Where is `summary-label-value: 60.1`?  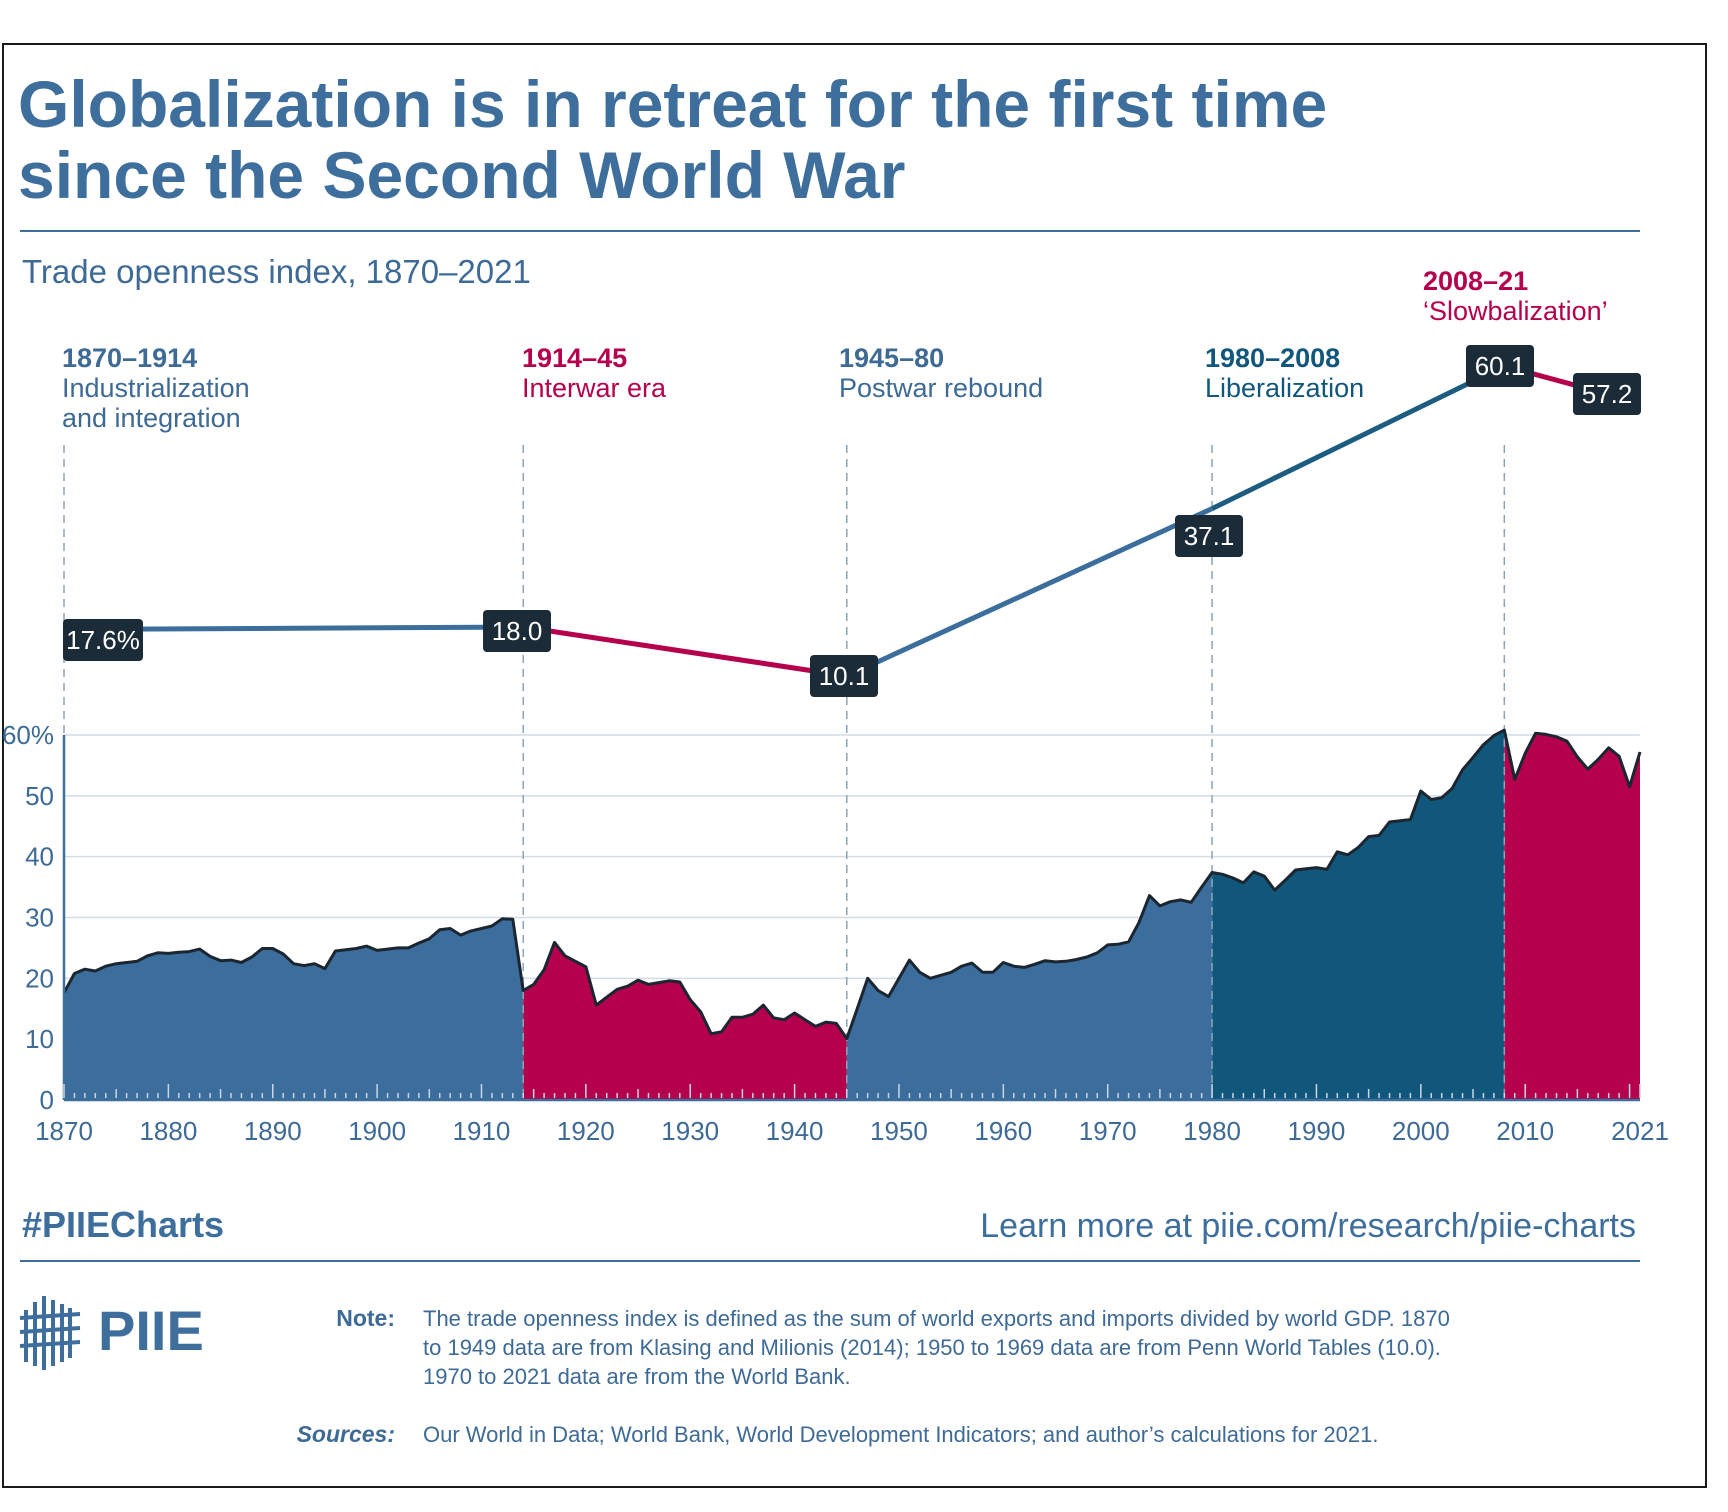 summary-label-value: 60.1 is located at coordinates (1500, 366).